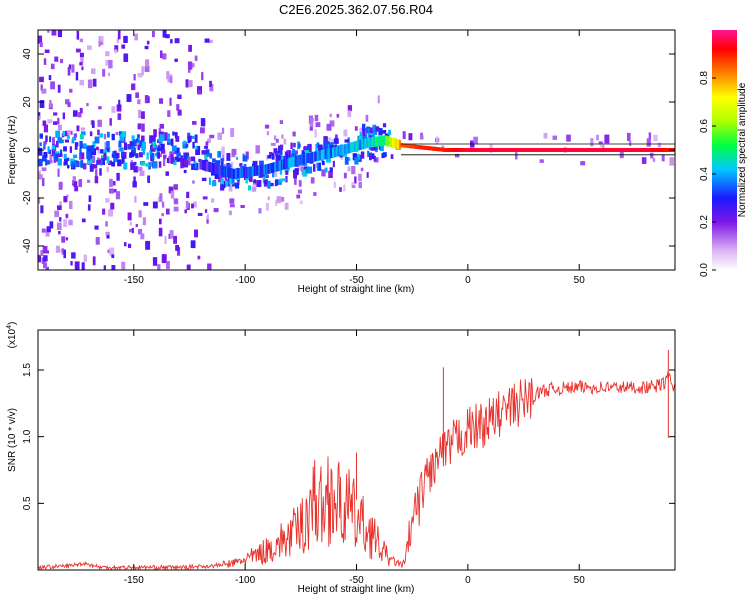 The width and height of the screenshot is (750, 600). What do you see at coordinates (437, 157) in the screenshot?
I see `spectrogram-ridge` at bounding box center [437, 157].